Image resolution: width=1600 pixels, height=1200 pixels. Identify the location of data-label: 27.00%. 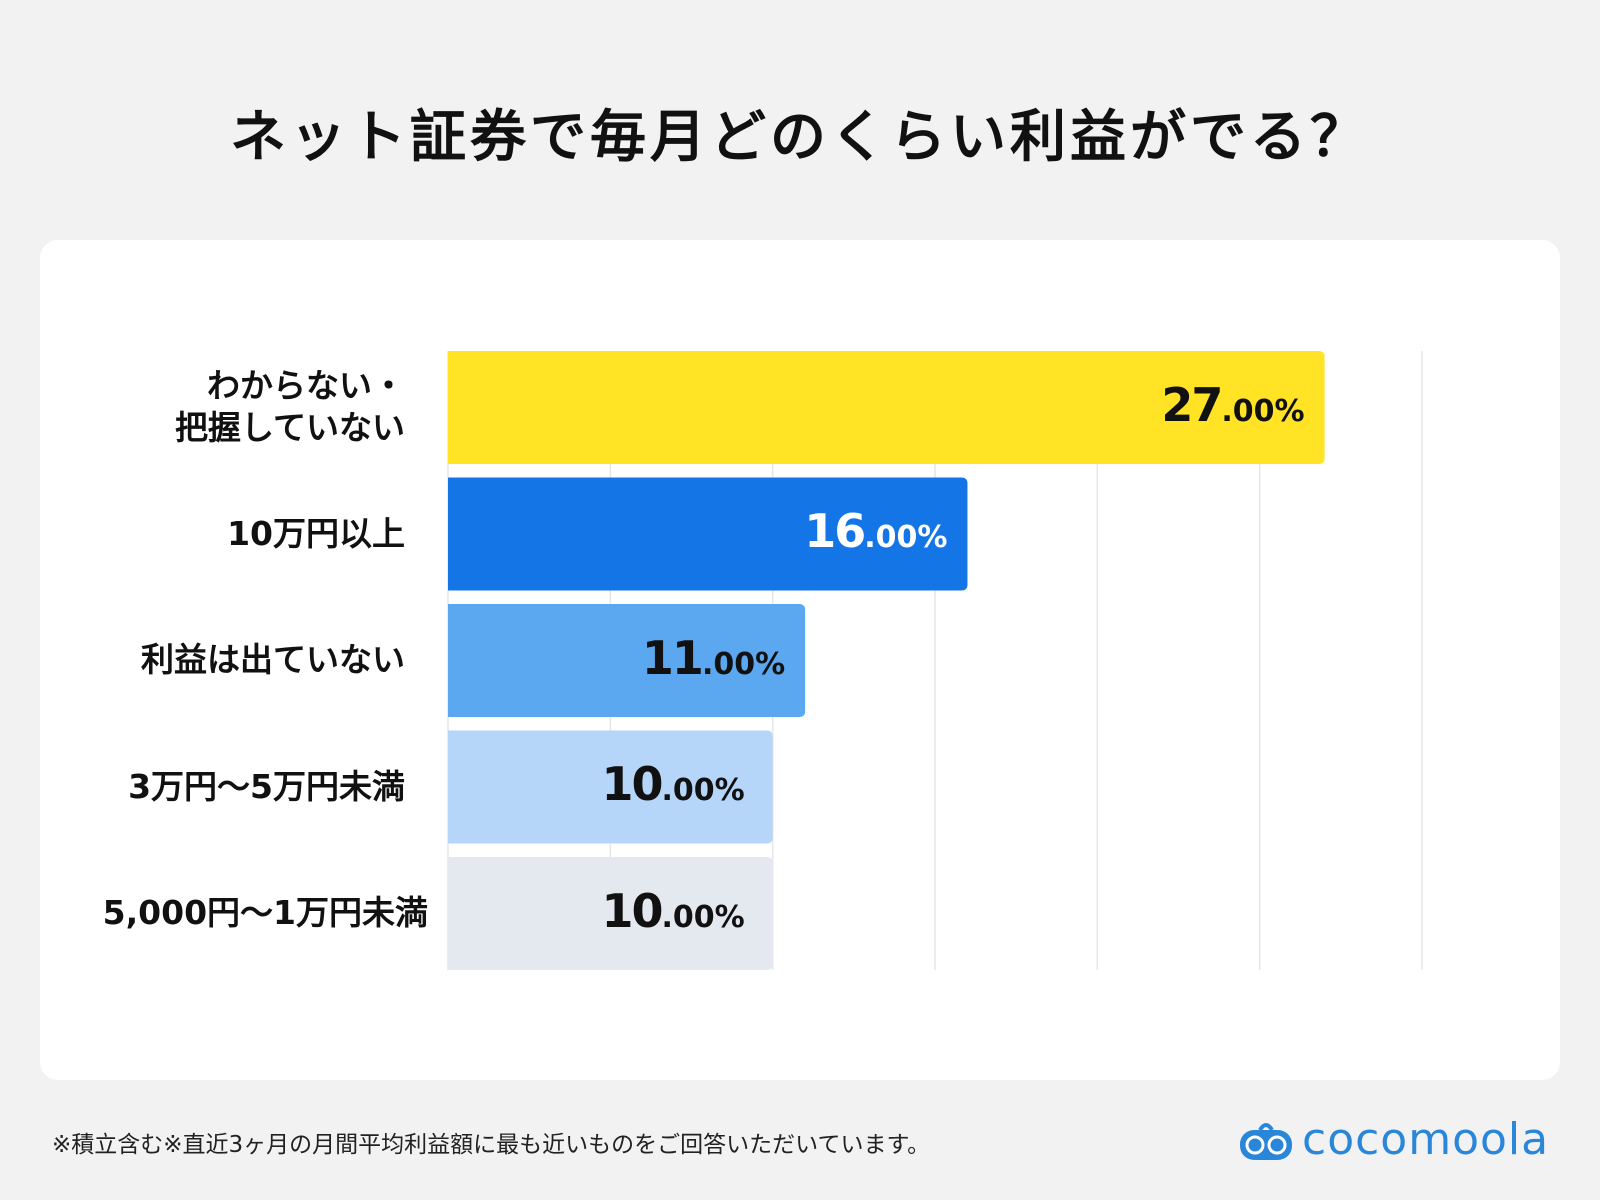
(1232, 405).